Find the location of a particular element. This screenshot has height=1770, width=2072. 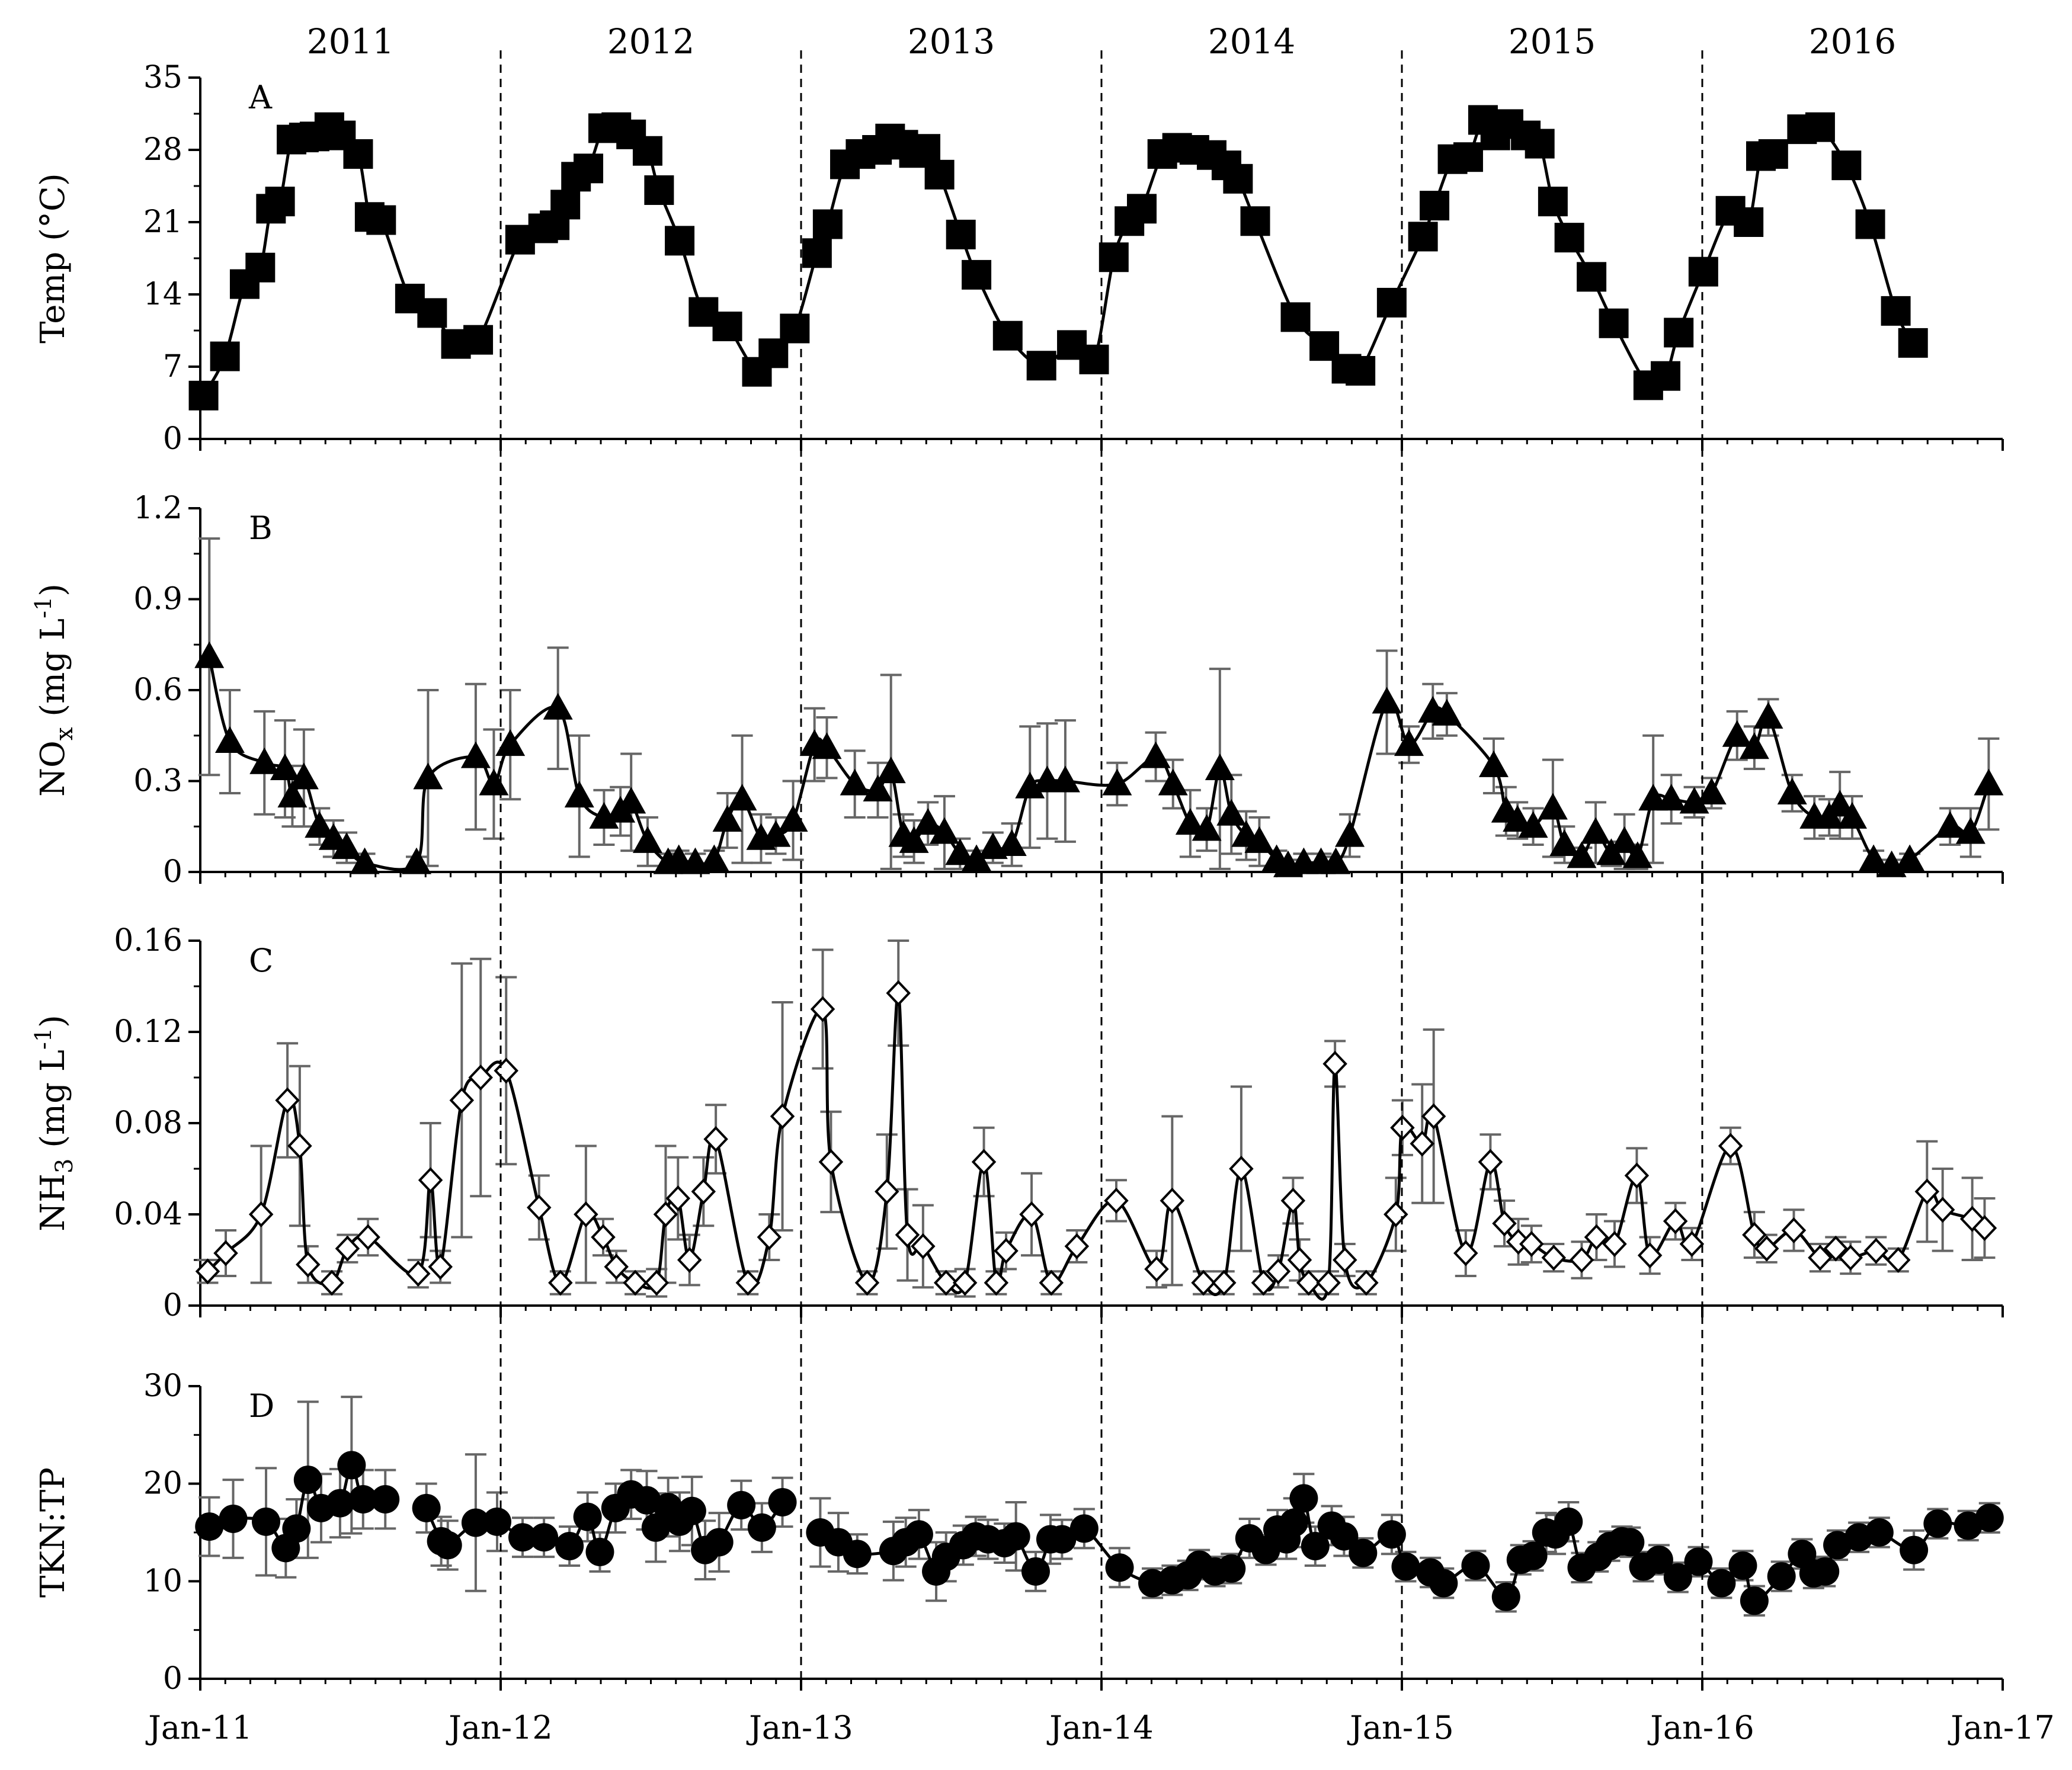

y-axis-title: NH3 (mg L-1) is located at coordinates (54, 1124).